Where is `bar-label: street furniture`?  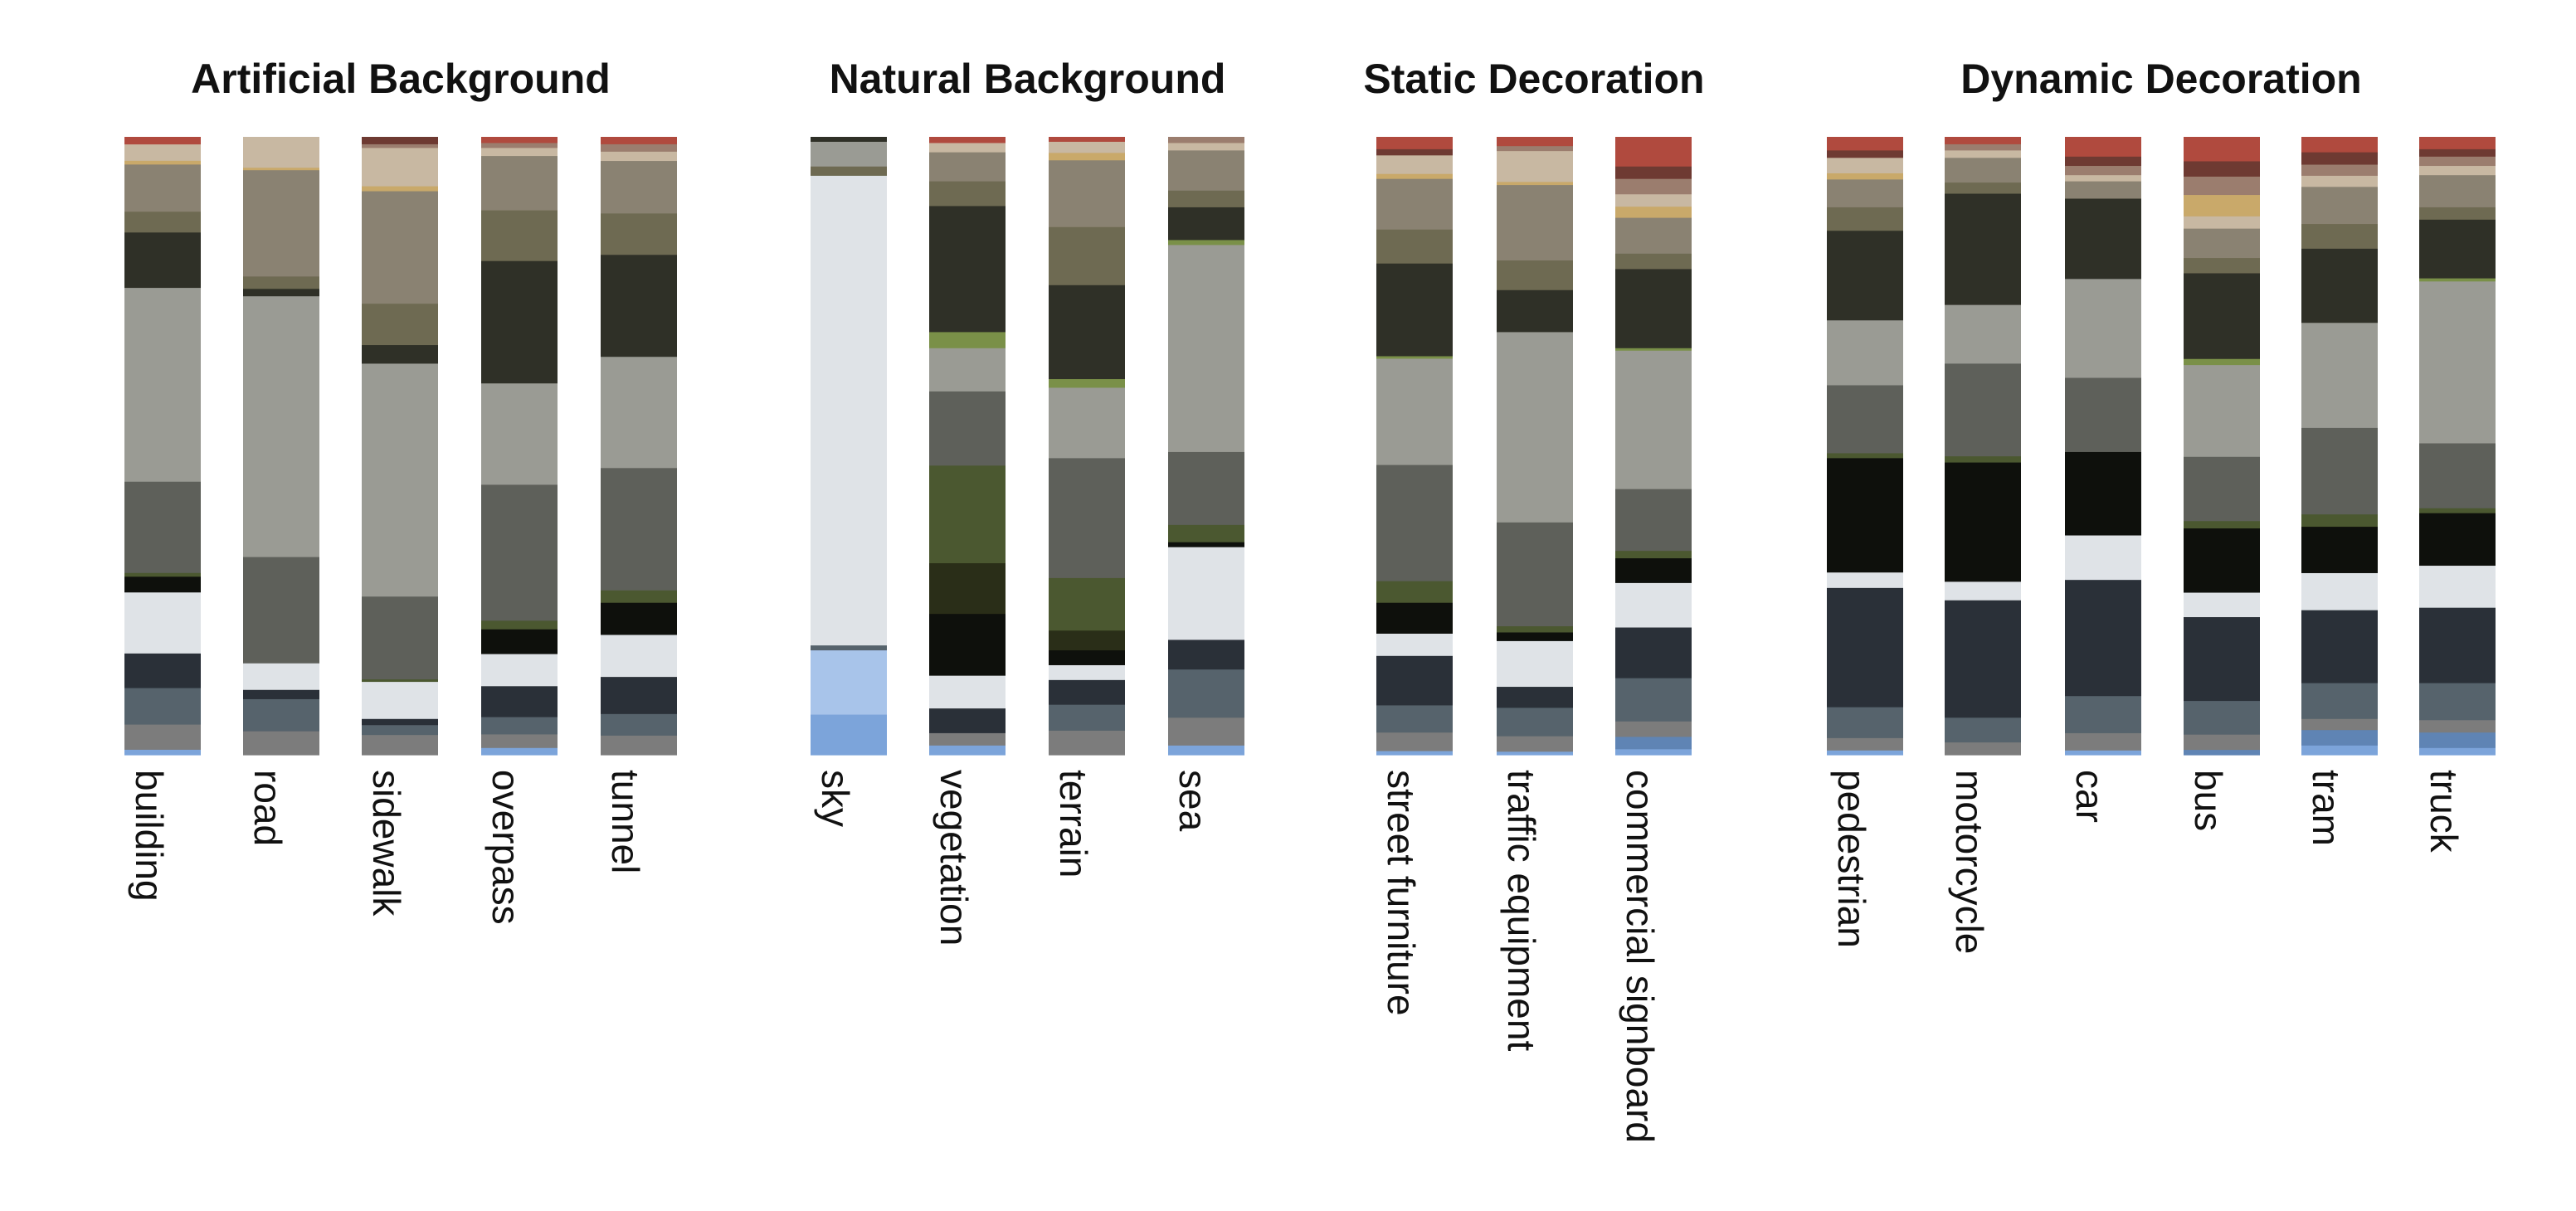 bar-label: street furniture is located at coordinates (1401, 893).